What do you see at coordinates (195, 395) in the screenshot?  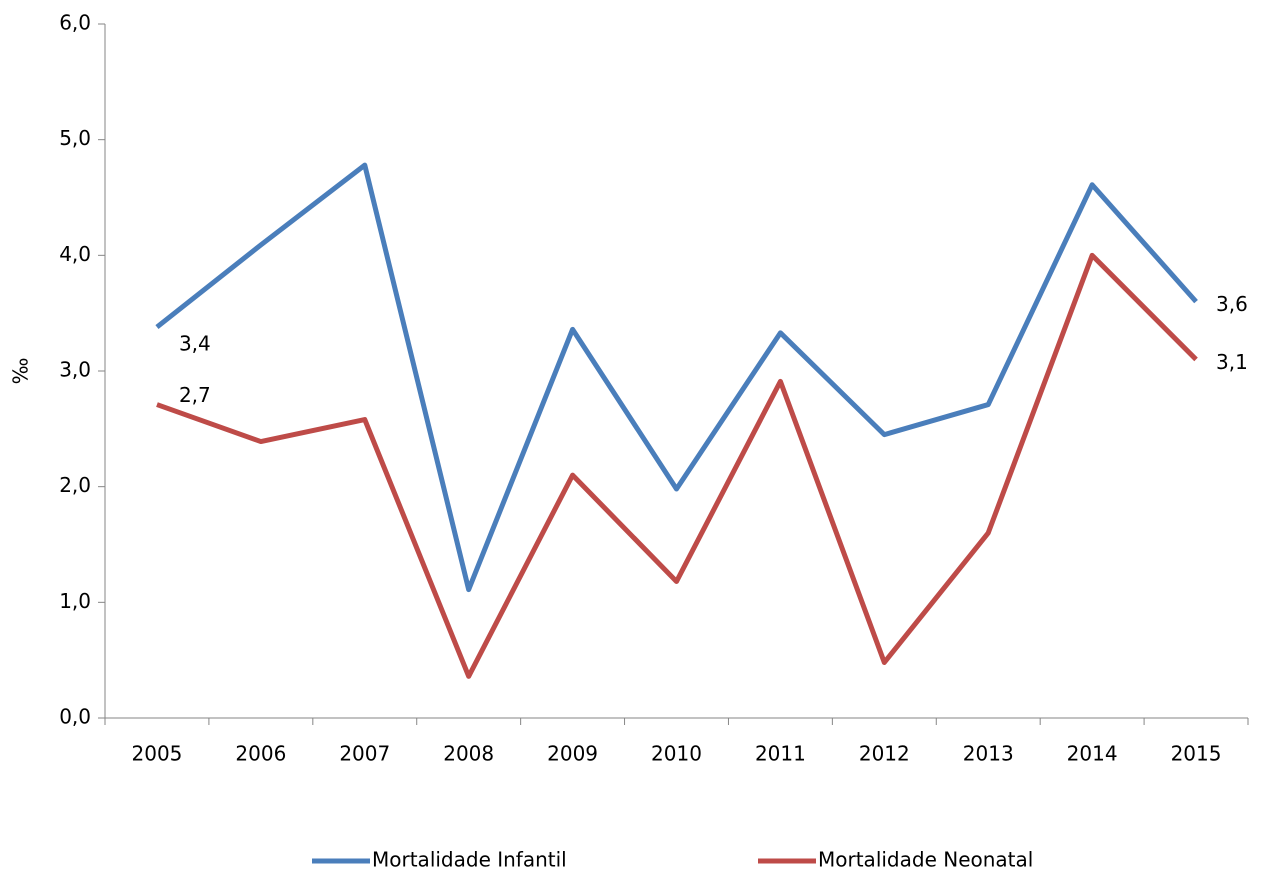 I see `data-label: 2,7` at bounding box center [195, 395].